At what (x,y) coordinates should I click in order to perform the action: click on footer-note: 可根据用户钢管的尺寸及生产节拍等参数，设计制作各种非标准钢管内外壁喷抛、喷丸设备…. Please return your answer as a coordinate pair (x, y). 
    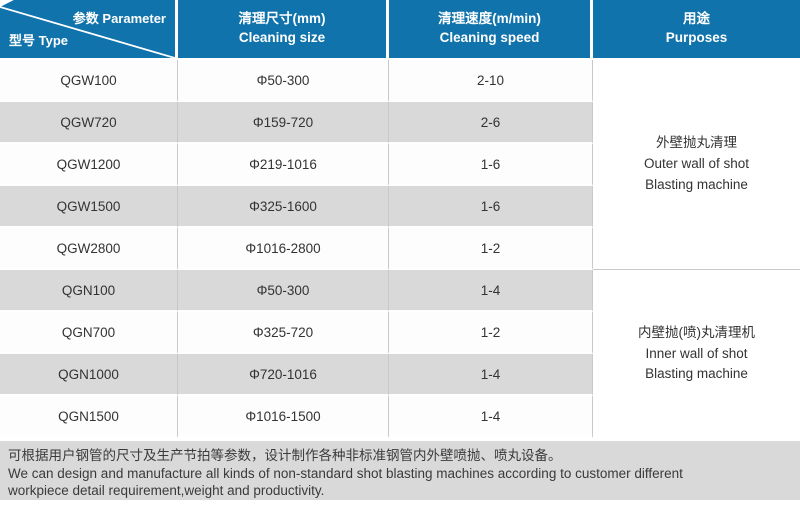
    Looking at the image, I should click on (400, 470).